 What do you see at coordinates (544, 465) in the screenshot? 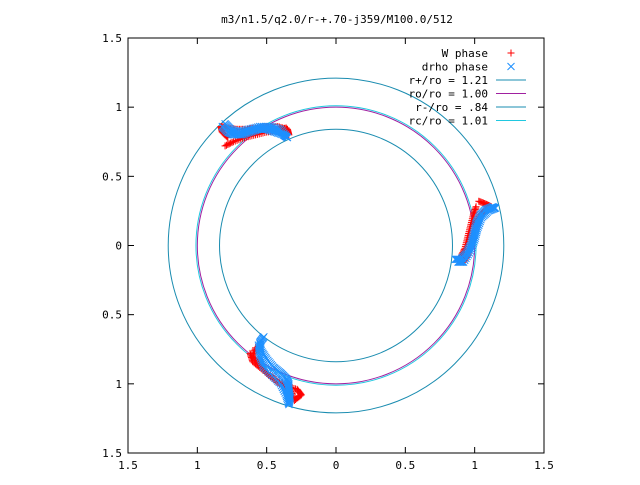
I see `x-tick-label-6: 1.5` at bounding box center [544, 465].